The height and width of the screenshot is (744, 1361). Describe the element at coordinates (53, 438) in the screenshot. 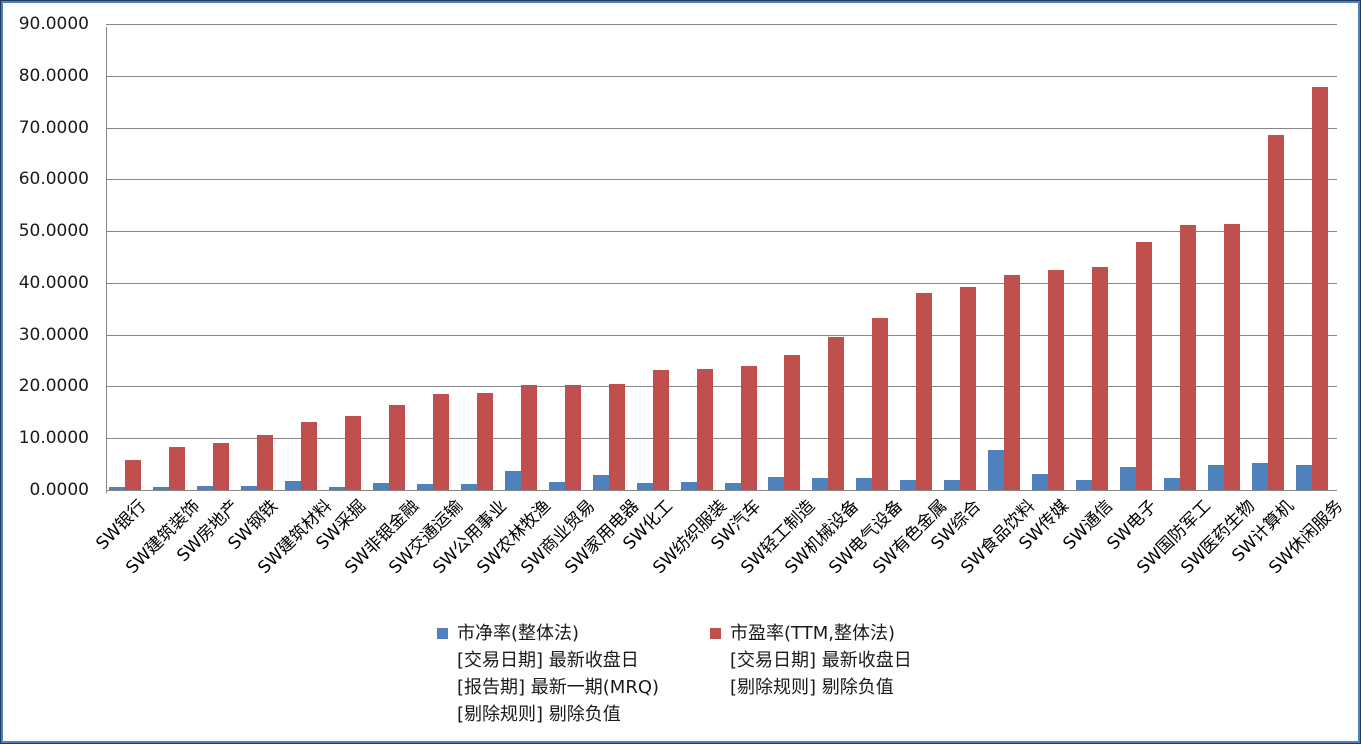

I see `y-tick-label: 10.0000` at that location.